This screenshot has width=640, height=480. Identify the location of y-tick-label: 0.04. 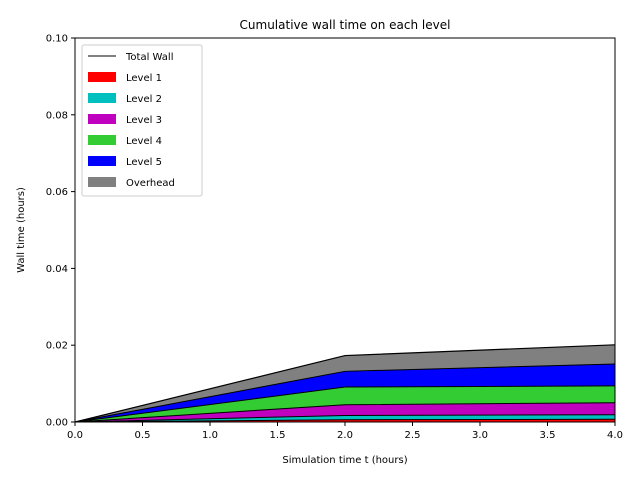
(57, 269).